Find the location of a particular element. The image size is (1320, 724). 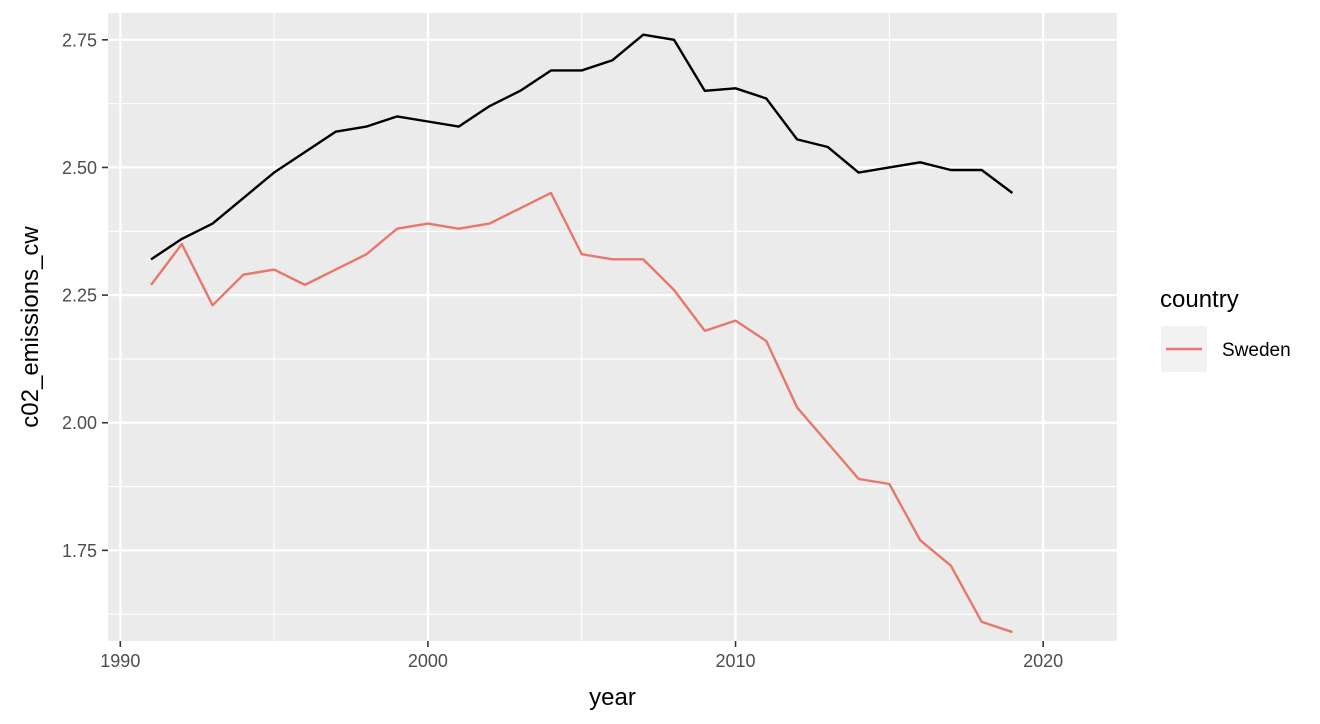

x-axis-title: year is located at coordinates (612, 697).